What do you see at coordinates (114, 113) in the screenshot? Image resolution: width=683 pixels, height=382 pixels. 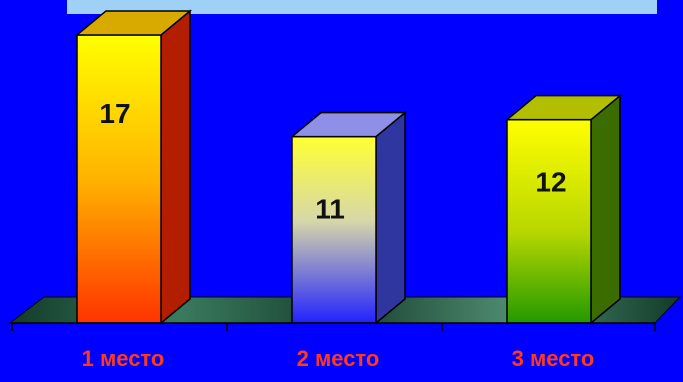 I see `bar-1-value-label: 17` at bounding box center [114, 113].